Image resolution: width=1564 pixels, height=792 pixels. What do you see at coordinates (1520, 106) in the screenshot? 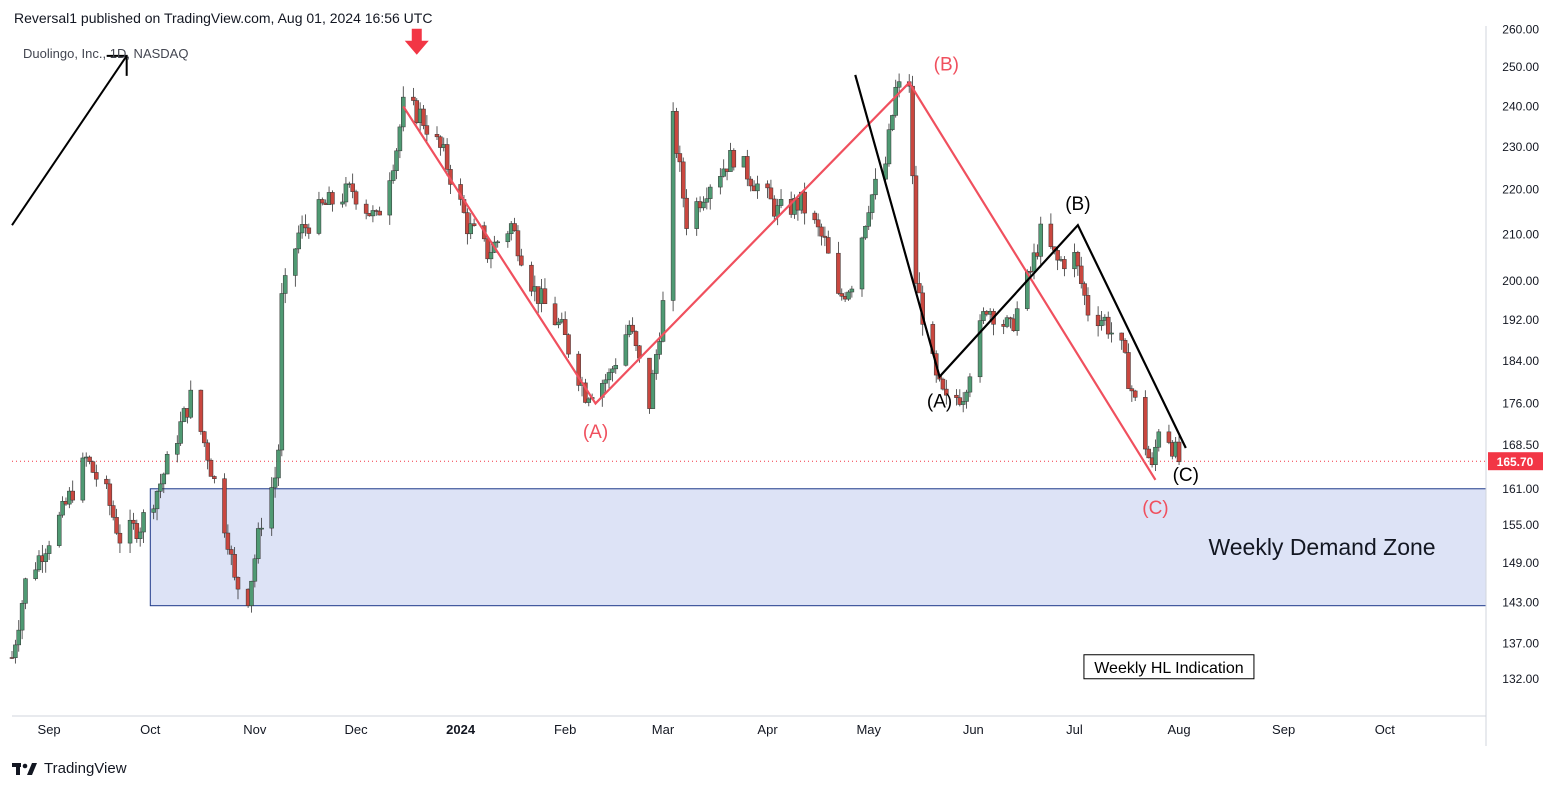
I see `price-tick-label: 240.00` at bounding box center [1520, 106].